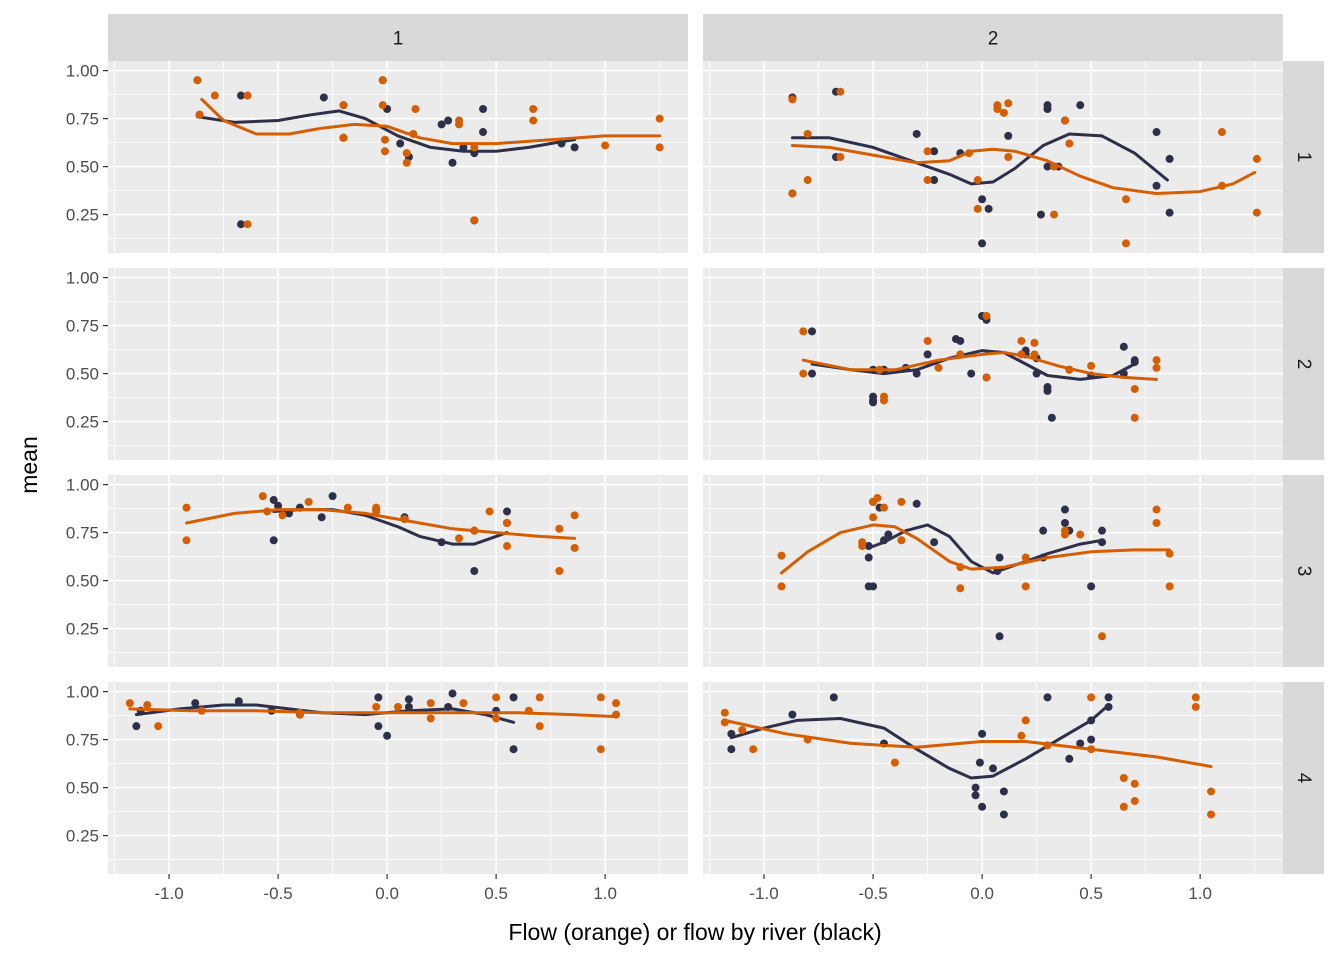 The height and width of the screenshot is (960, 1344). Describe the element at coordinates (82, 836) in the screenshot. I see `y-tick-label: 0.25` at that location.